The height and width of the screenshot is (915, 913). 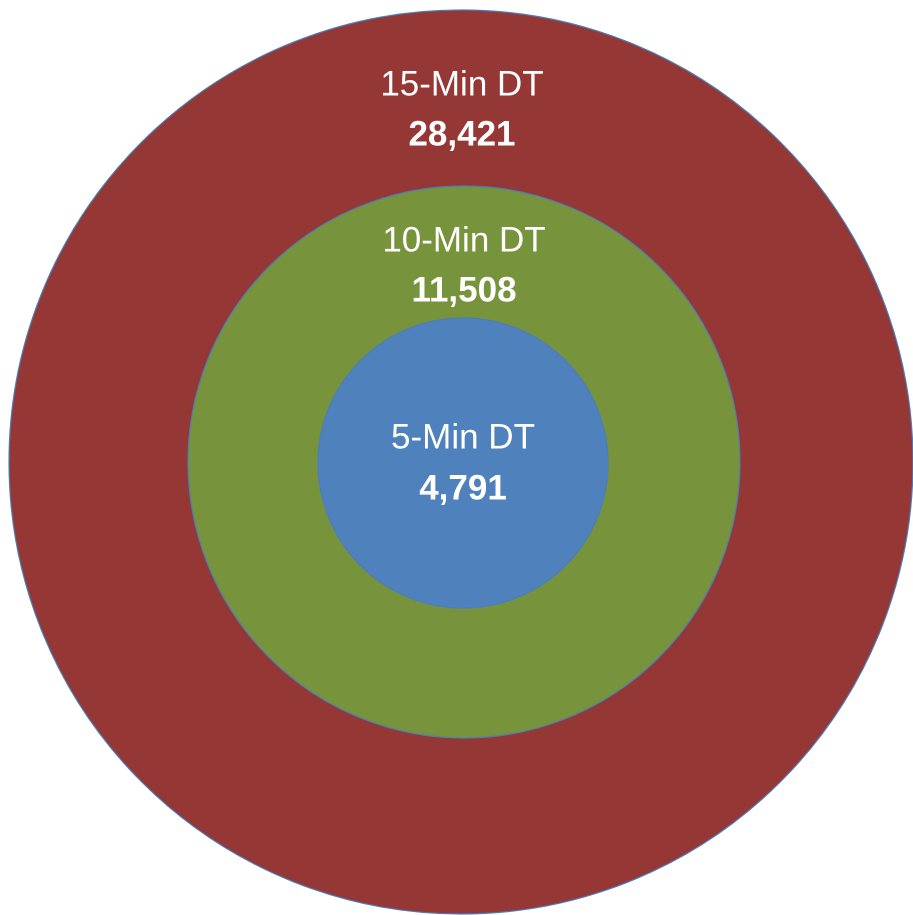 I want to click on node-value: 4,791, so click(x=463, y=487).